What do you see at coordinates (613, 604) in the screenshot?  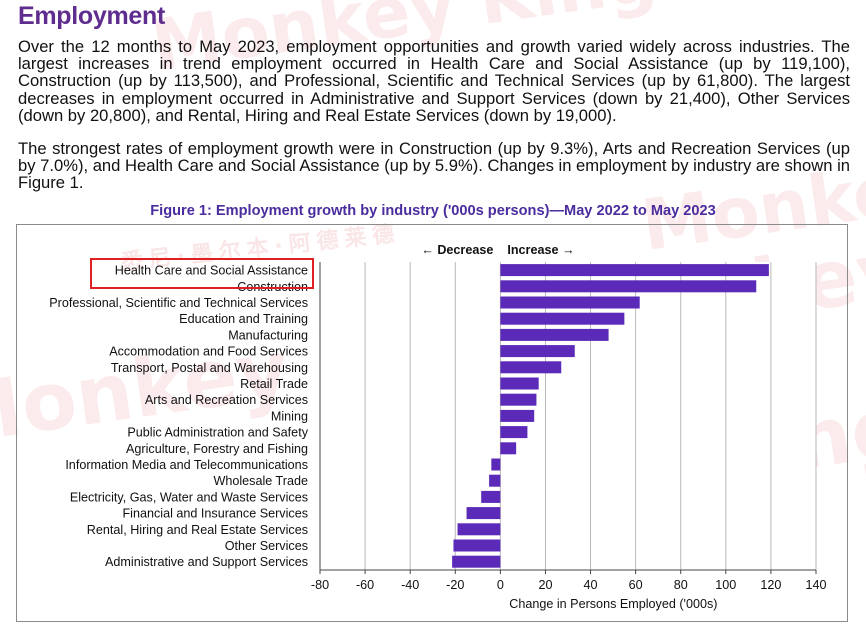 I see `x-axis-title: Change in Persons Employed ('000s)` at bounding box center [613, 604].